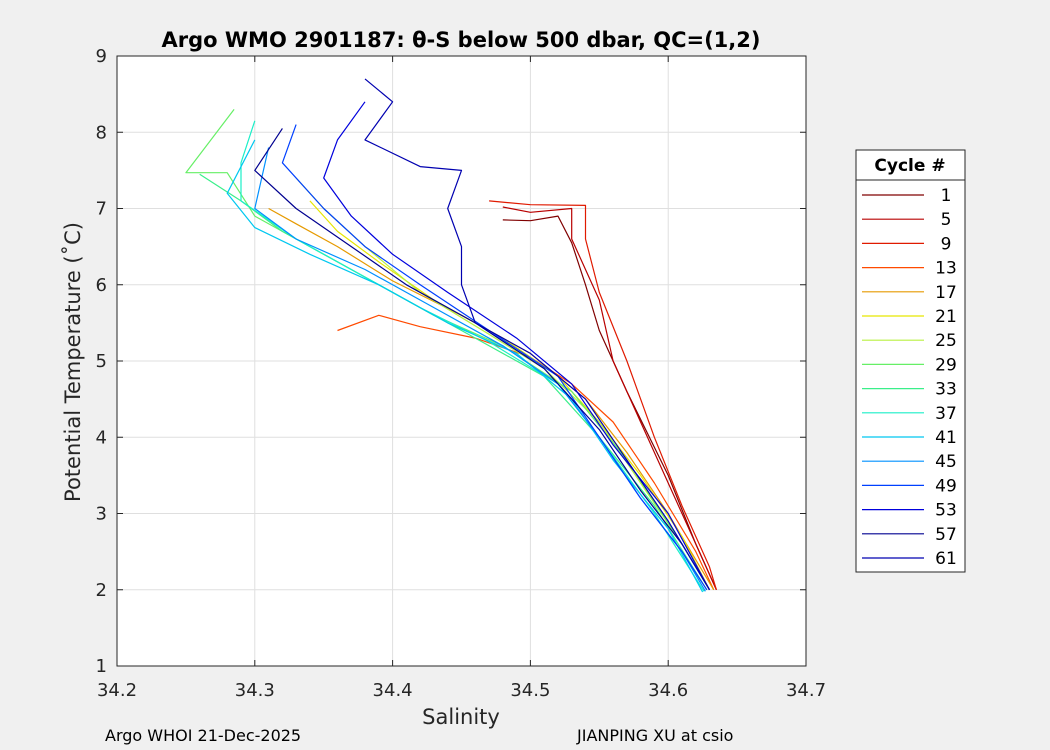 This screenshot has width=1050, height=750. Describe the element at coordinates (393, 690) in the screenshot. I see `x-tick-label: 34.4` at that location.